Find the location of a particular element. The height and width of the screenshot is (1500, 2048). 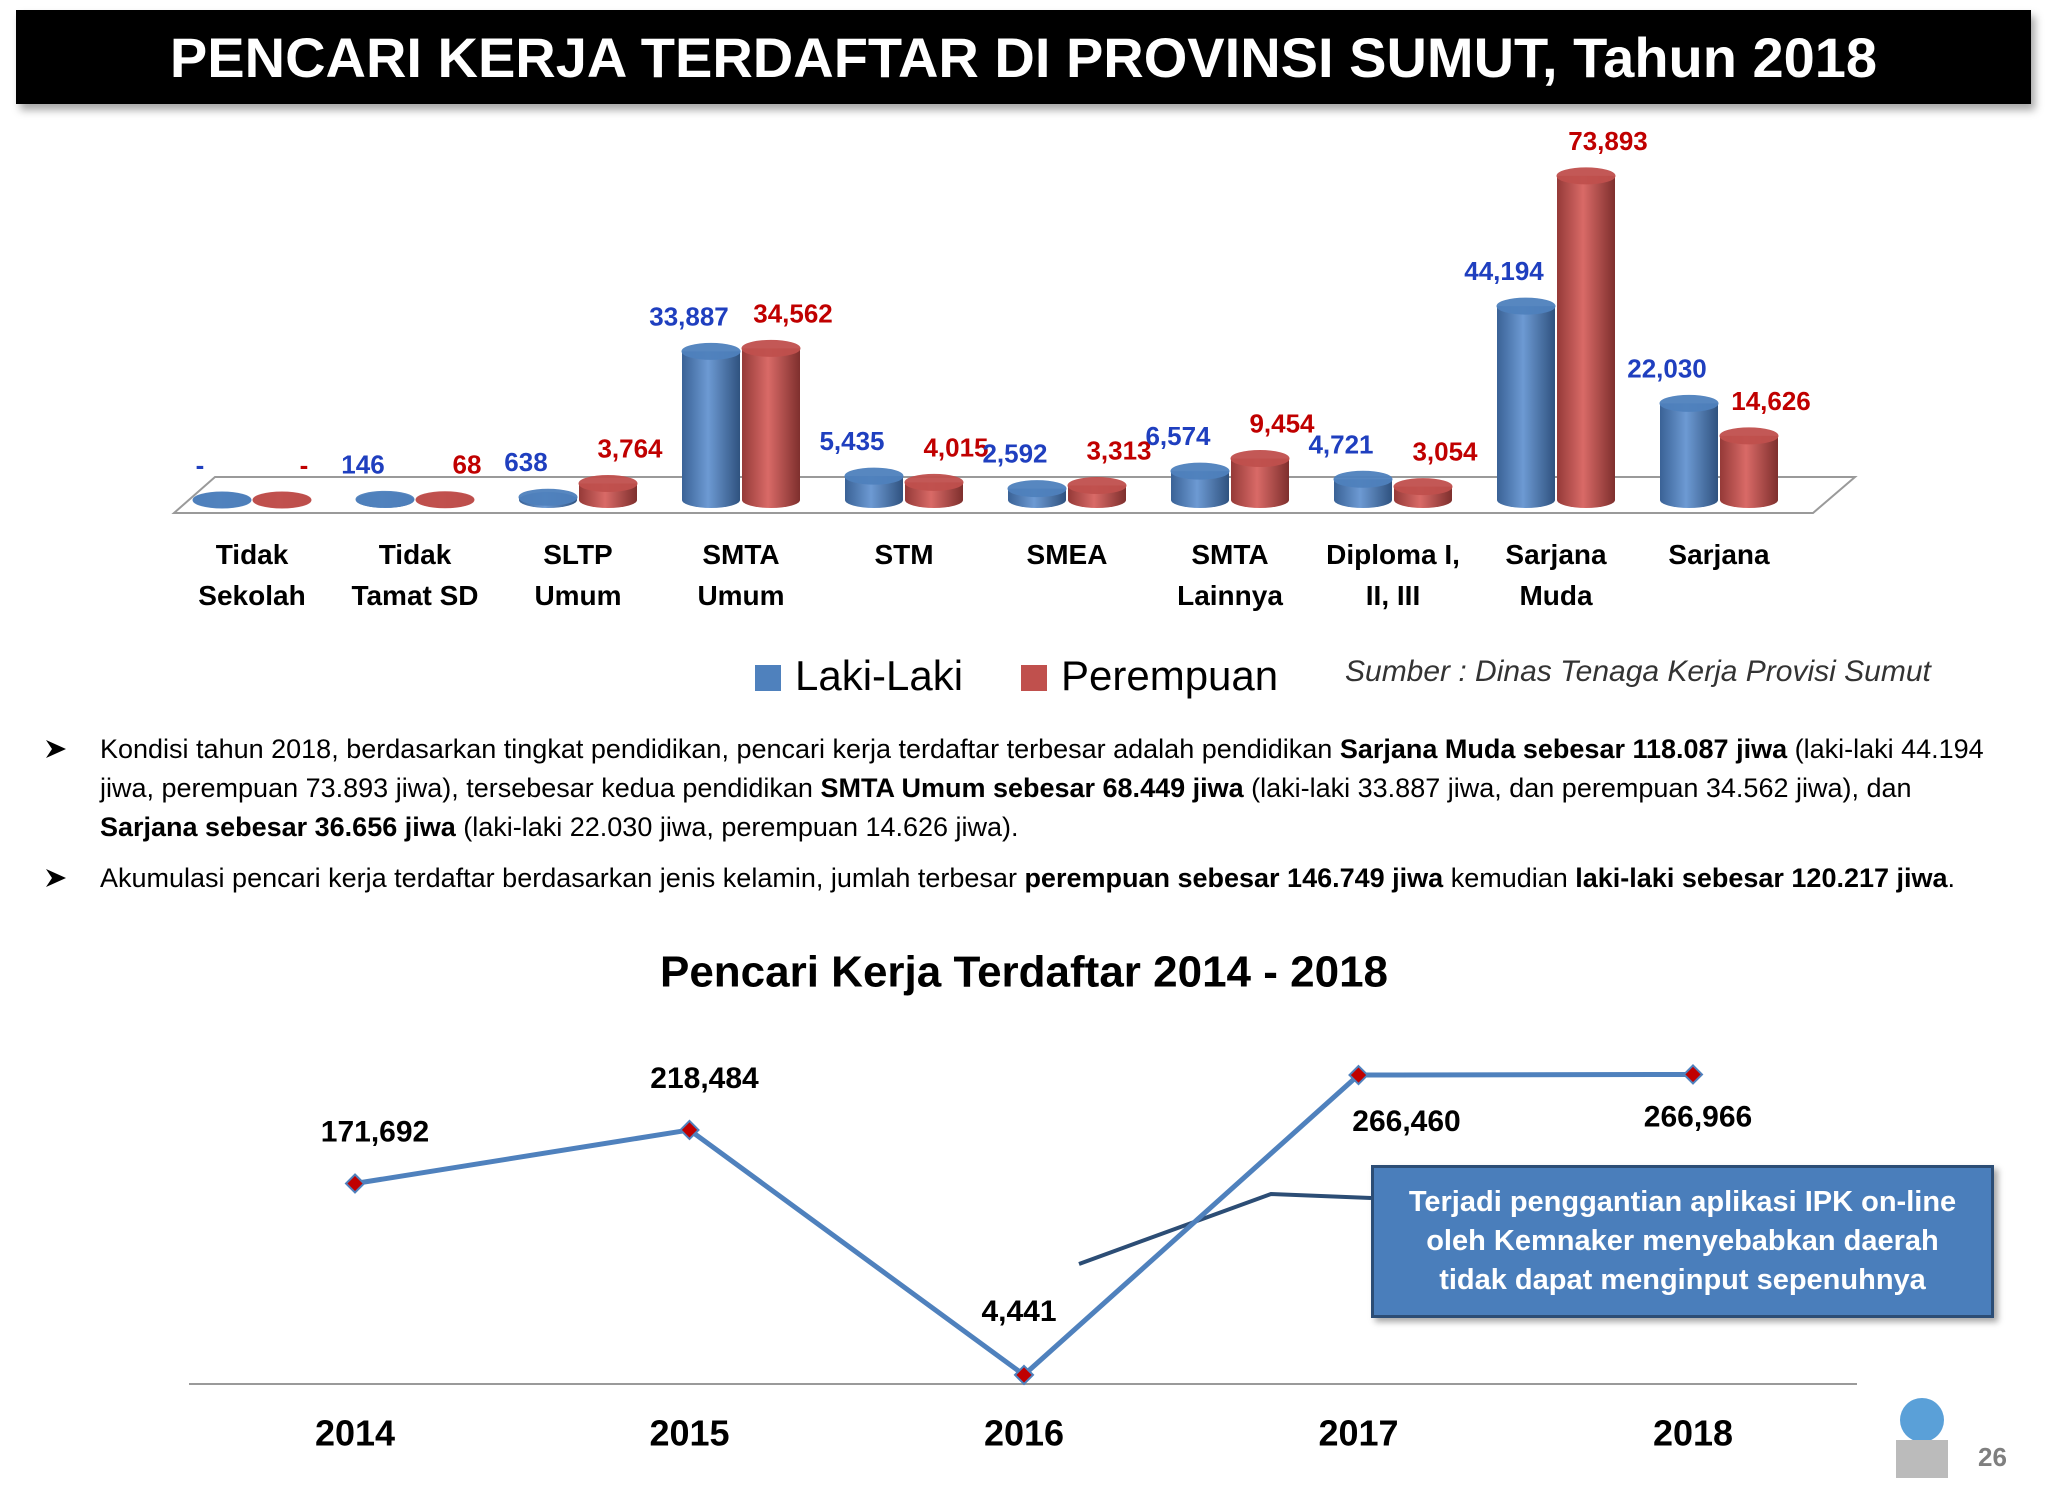

page-number: 26 is located at coordinates (1992, 1457).